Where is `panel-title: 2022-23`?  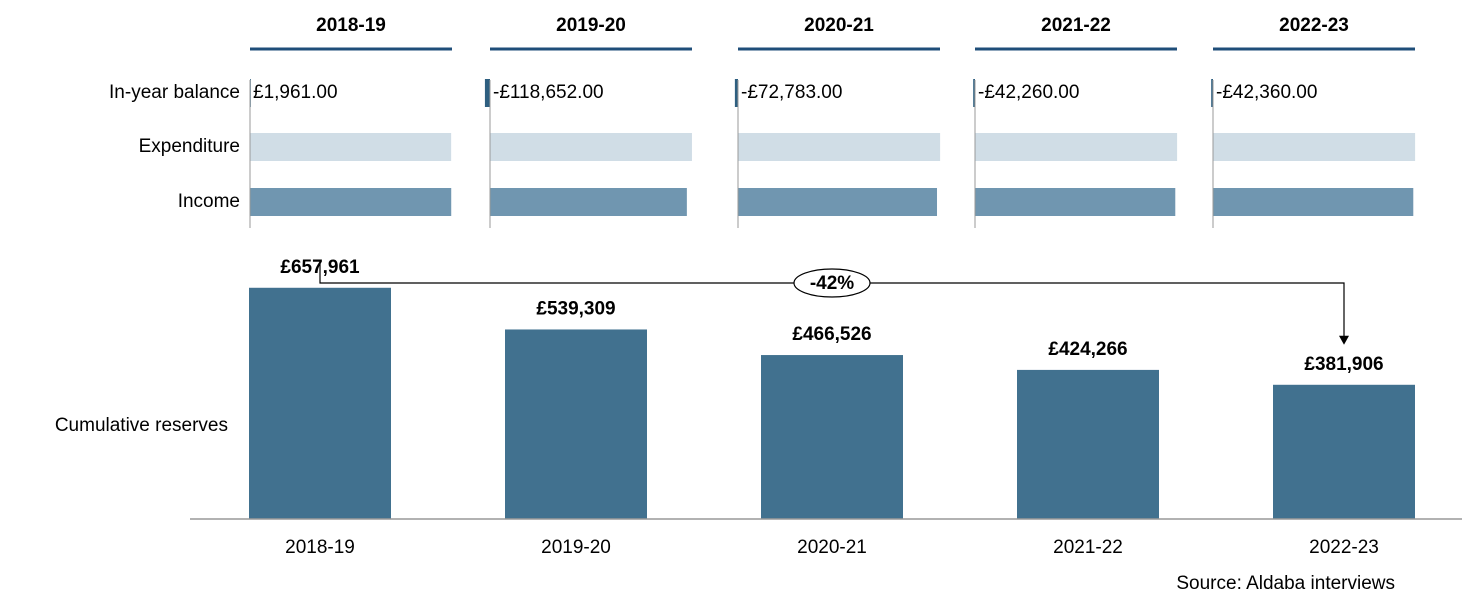
panel-title: 2022-23 is located at coordinates (1314, 25).